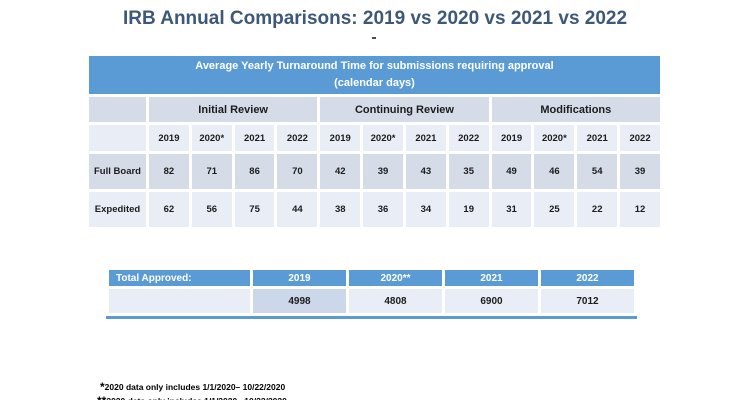  I want to click on row-label-full-board: Full Board, so click(117, 171).